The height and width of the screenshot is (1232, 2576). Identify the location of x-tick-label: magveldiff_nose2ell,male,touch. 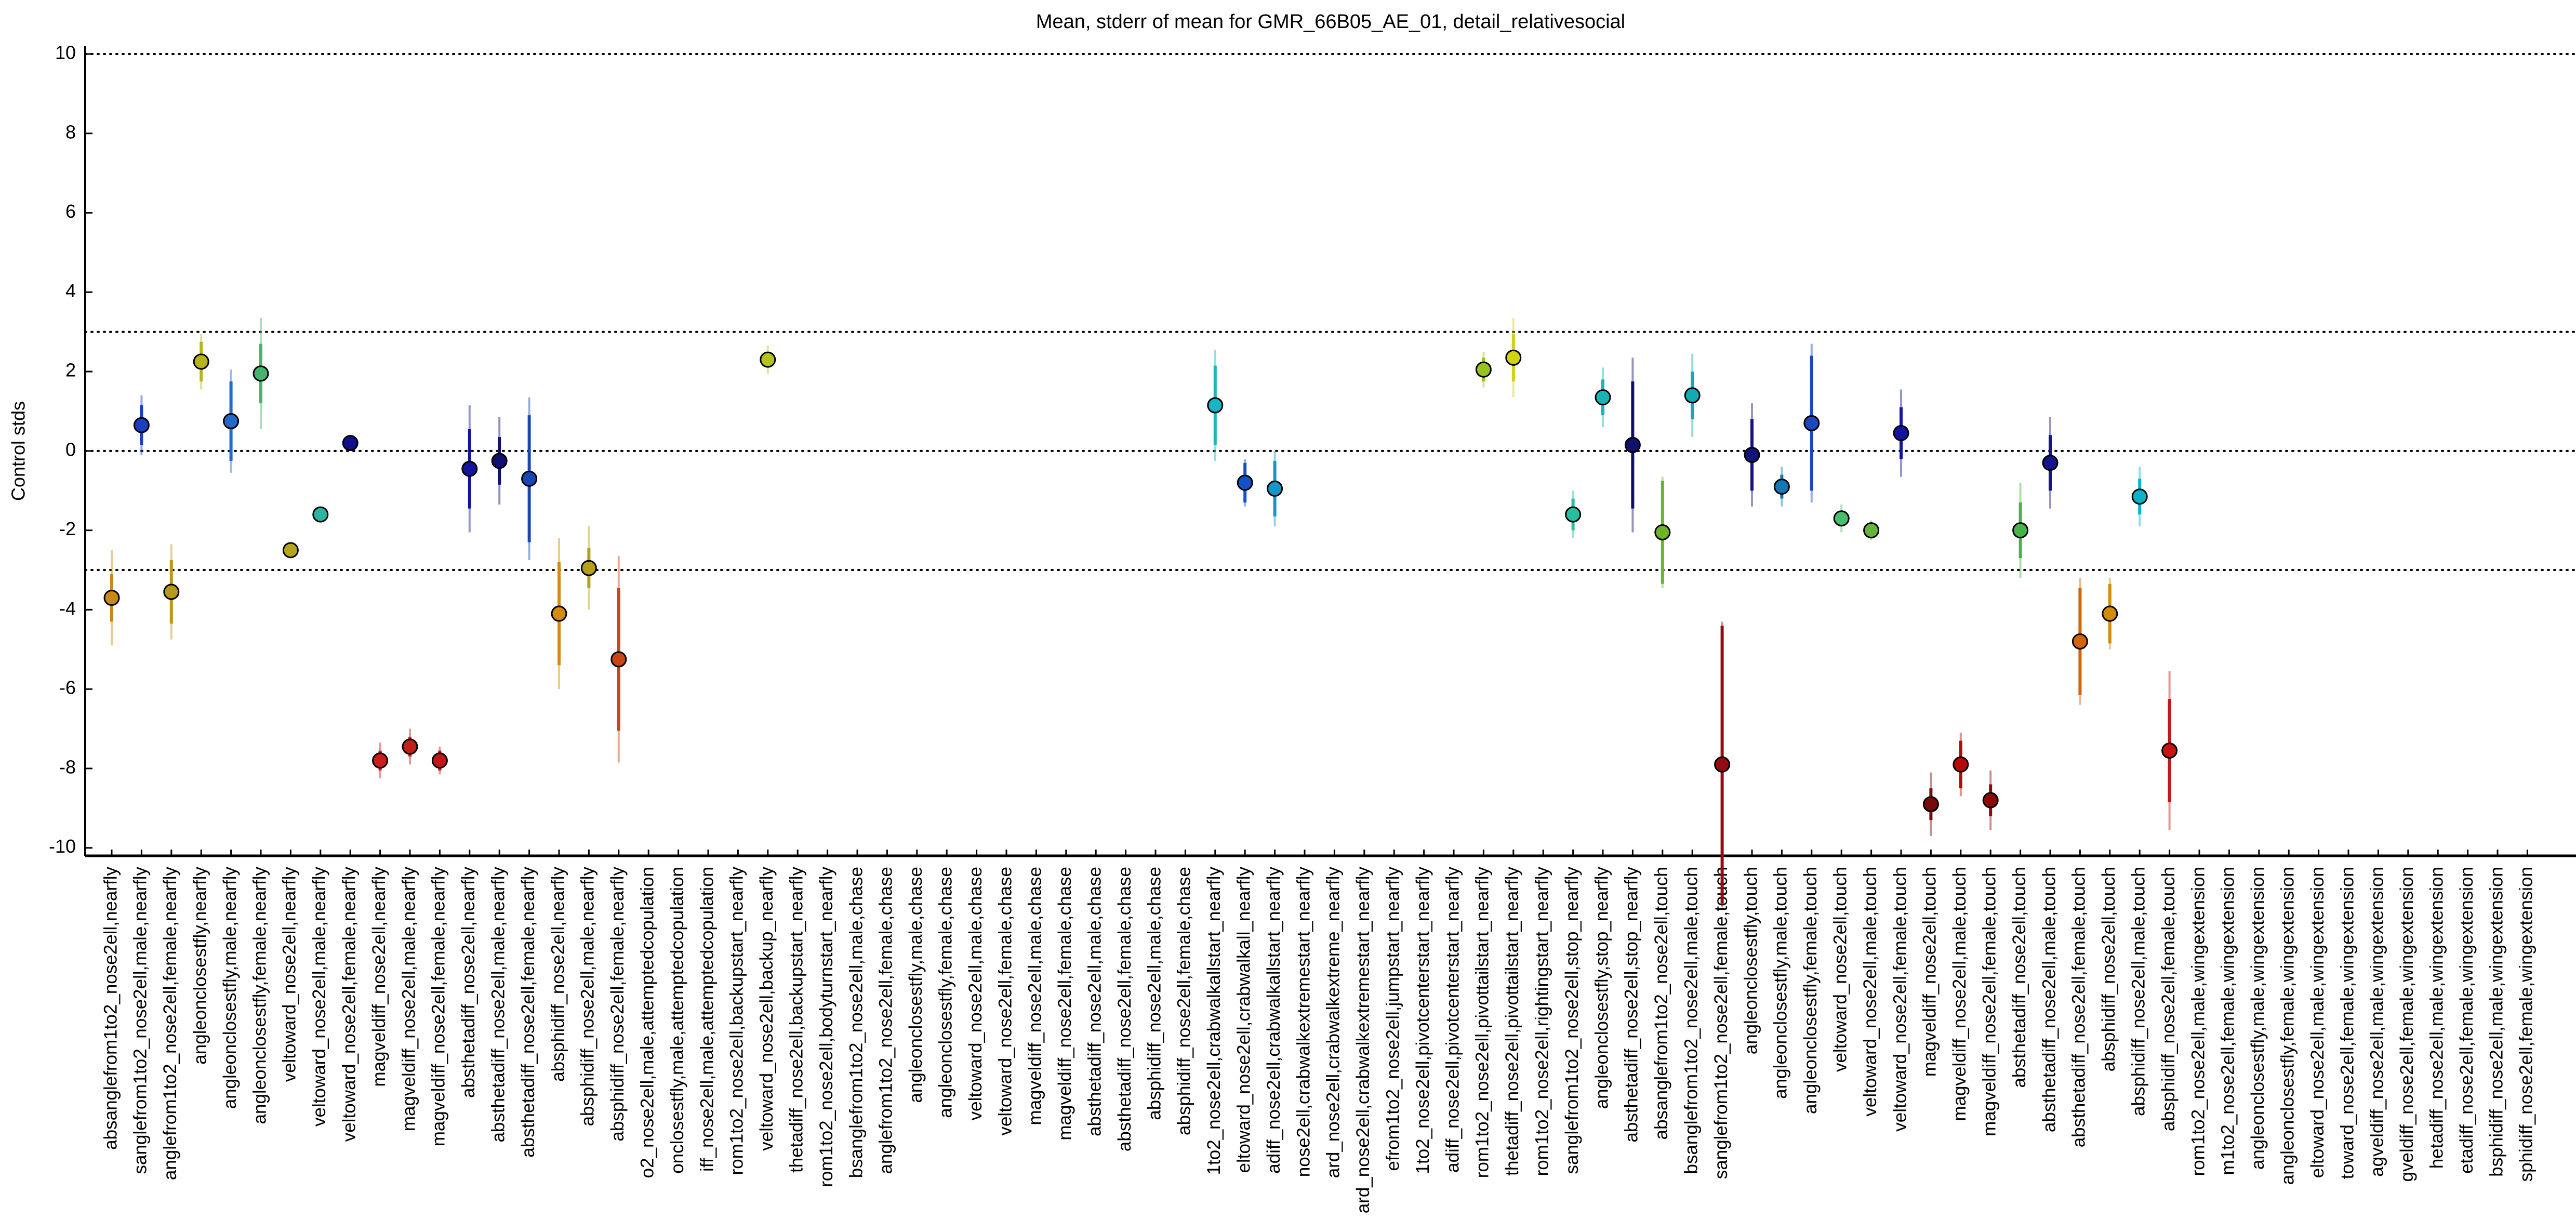
(1960, 994).